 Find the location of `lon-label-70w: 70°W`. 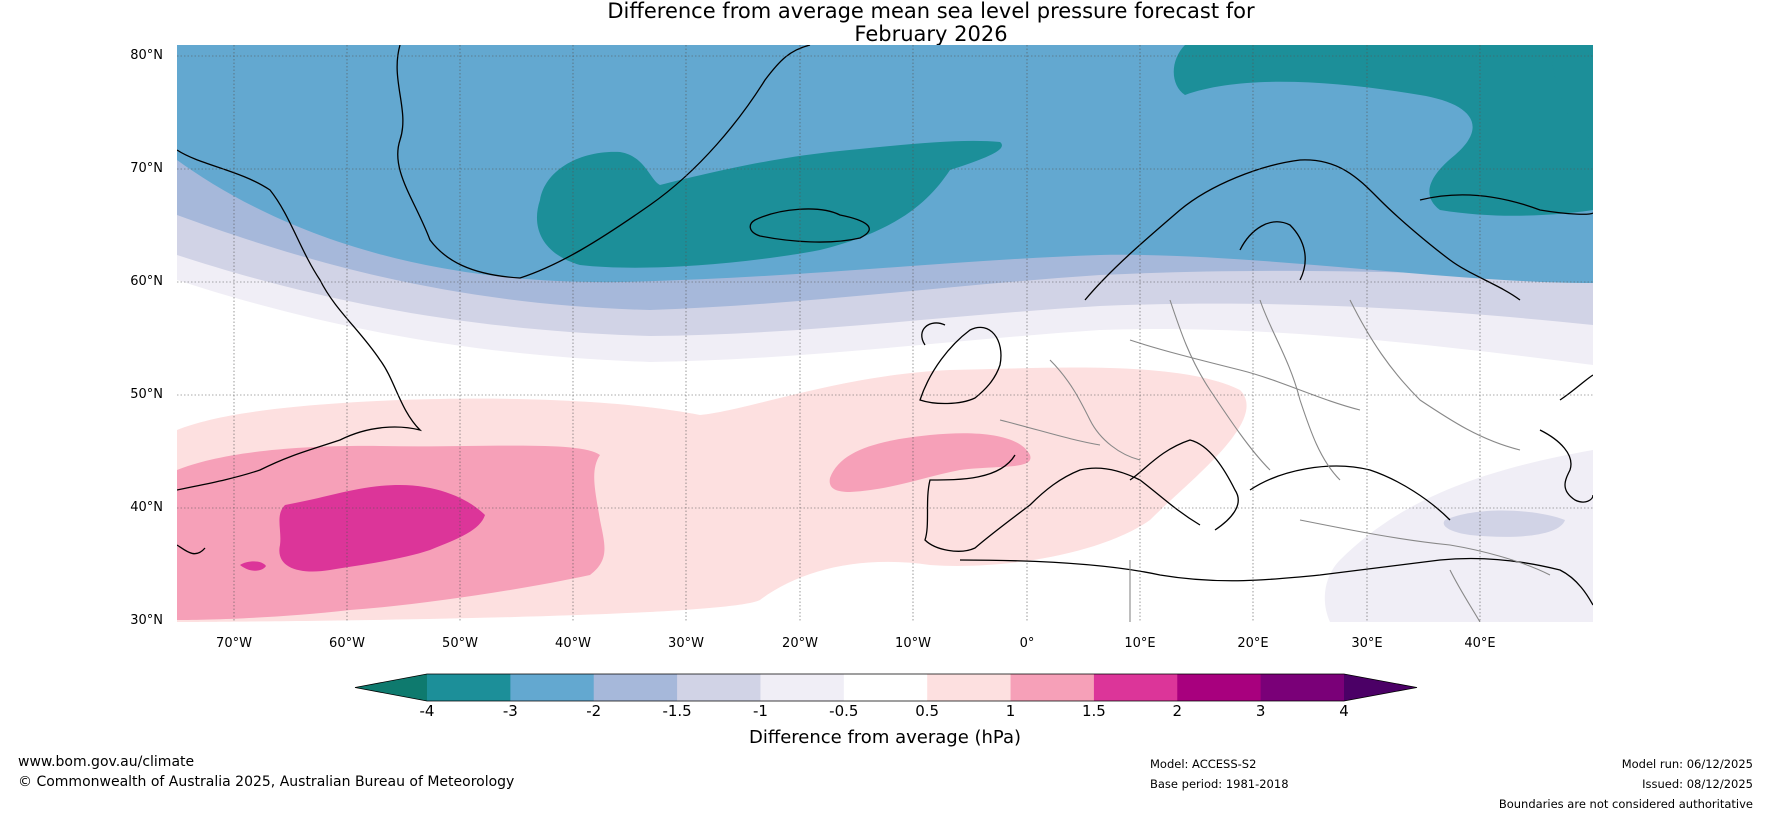

lon-label-70w: 70°W is located at coordinates (234, 643).